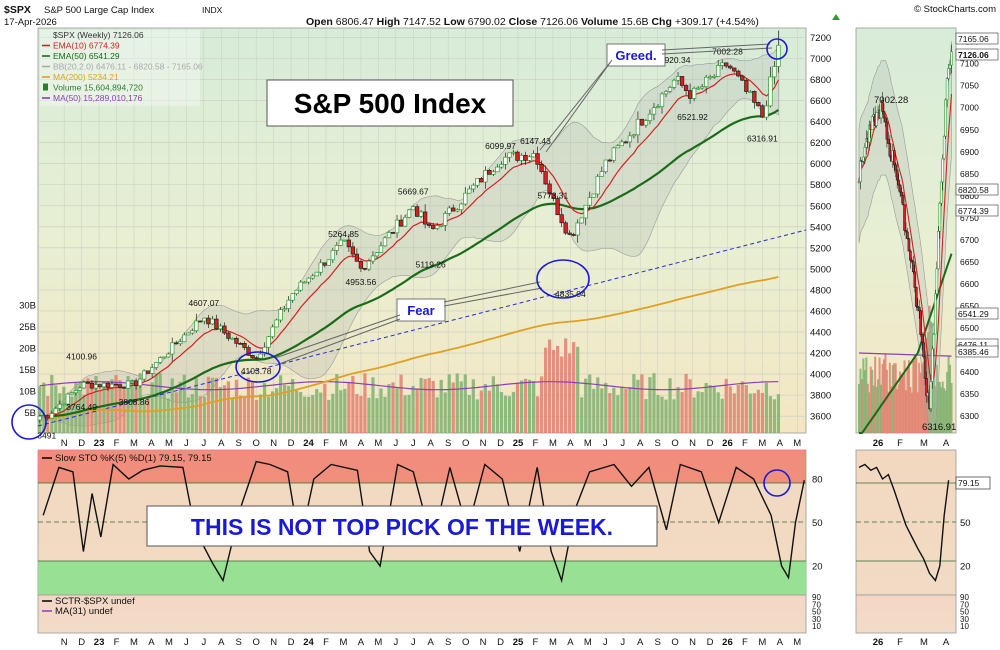 The image size is (1000, 650). Describe the element at coordinates (969, 416) in the screenshot. I see `zoom-tick-label: 6300` at that location.